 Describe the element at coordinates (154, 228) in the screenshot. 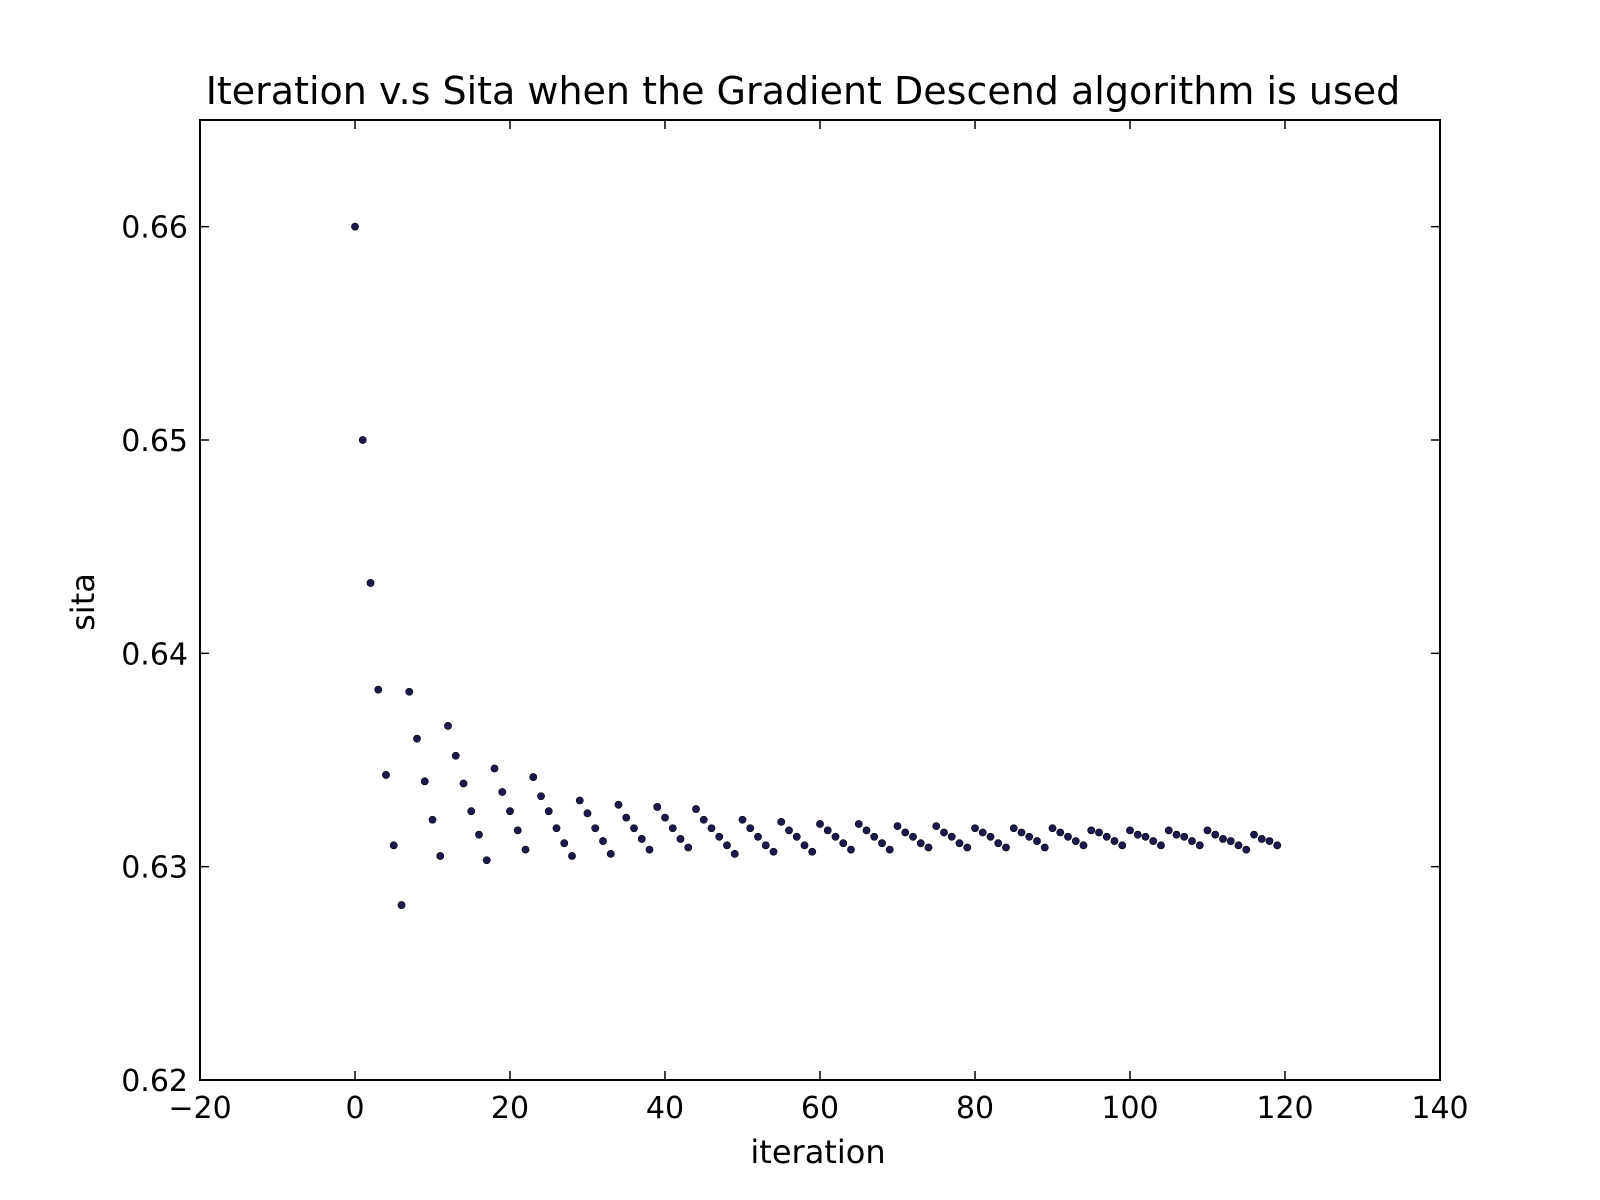

I see `y-tick-label: 0.66` at that location.